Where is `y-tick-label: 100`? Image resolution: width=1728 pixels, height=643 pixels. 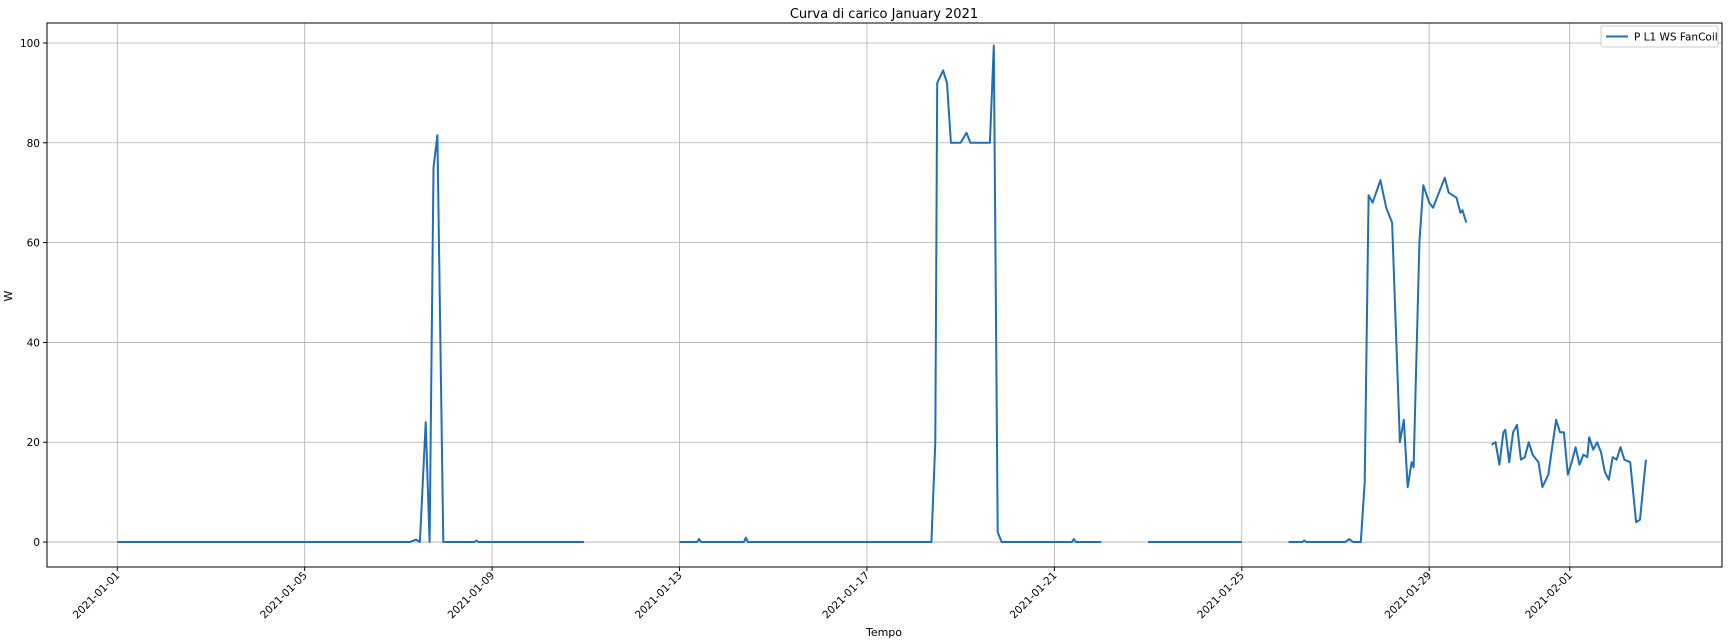 y-tick-label: 100 is located at coordinates (30, 44).